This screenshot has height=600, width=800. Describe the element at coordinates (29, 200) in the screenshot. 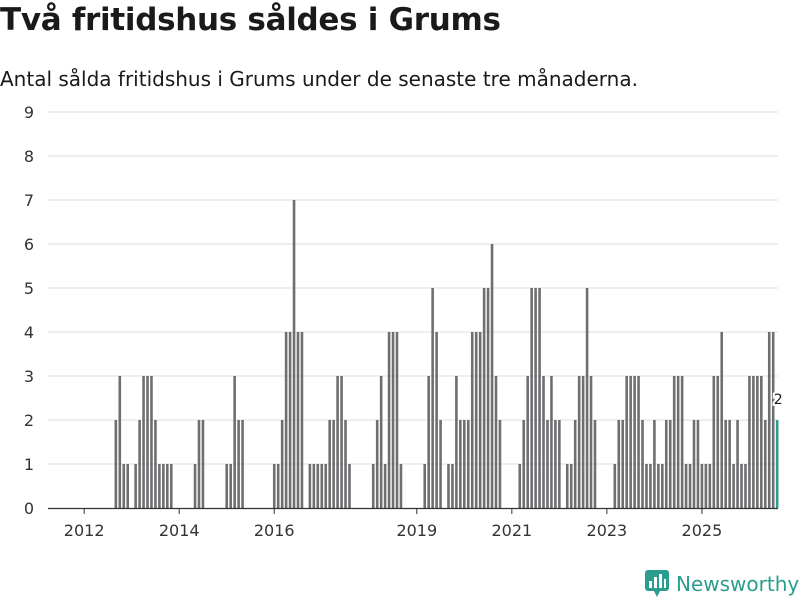

I see `y-tick-label: 7` at that location.